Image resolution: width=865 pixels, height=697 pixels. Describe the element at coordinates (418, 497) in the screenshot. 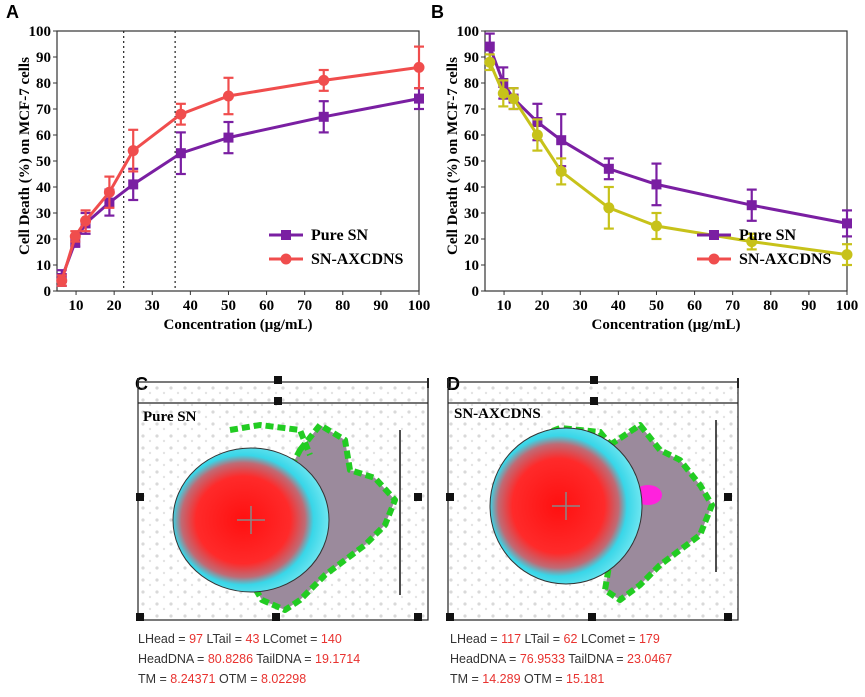

I see `handle-right` at that location.